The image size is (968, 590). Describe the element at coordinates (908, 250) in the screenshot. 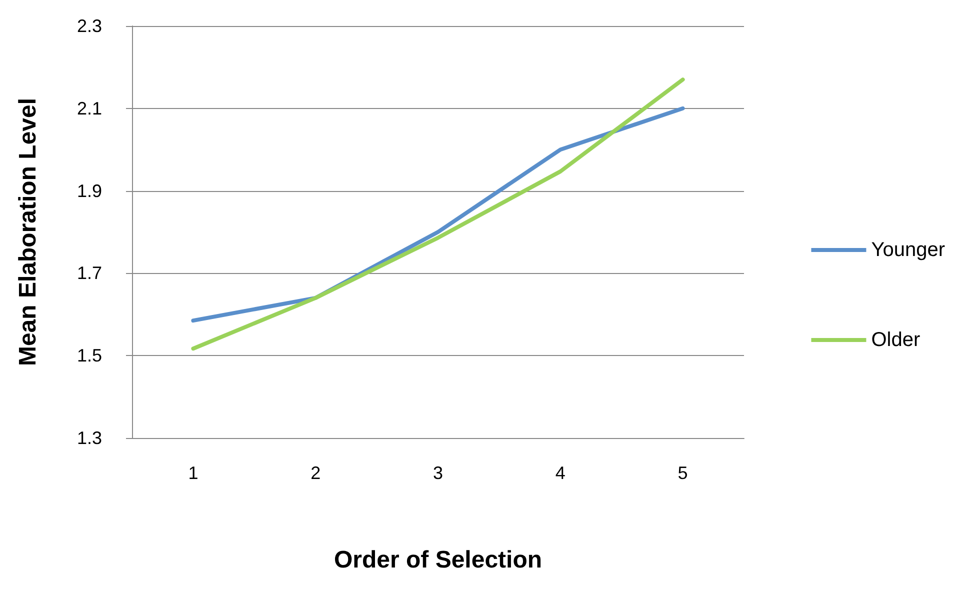

I see `legend-label: Younger` at that location.